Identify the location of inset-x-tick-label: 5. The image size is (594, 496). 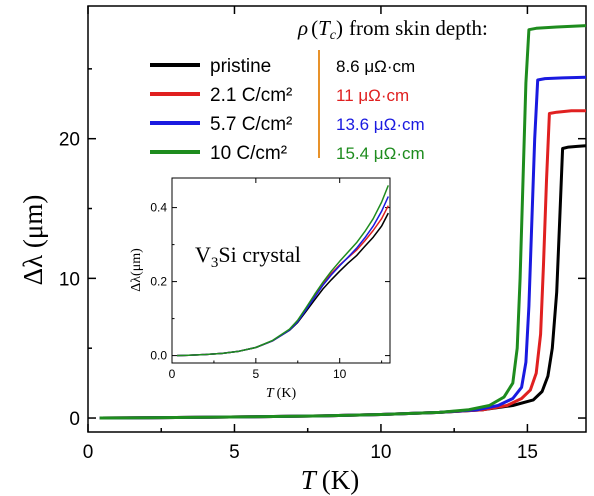
(256, 374).